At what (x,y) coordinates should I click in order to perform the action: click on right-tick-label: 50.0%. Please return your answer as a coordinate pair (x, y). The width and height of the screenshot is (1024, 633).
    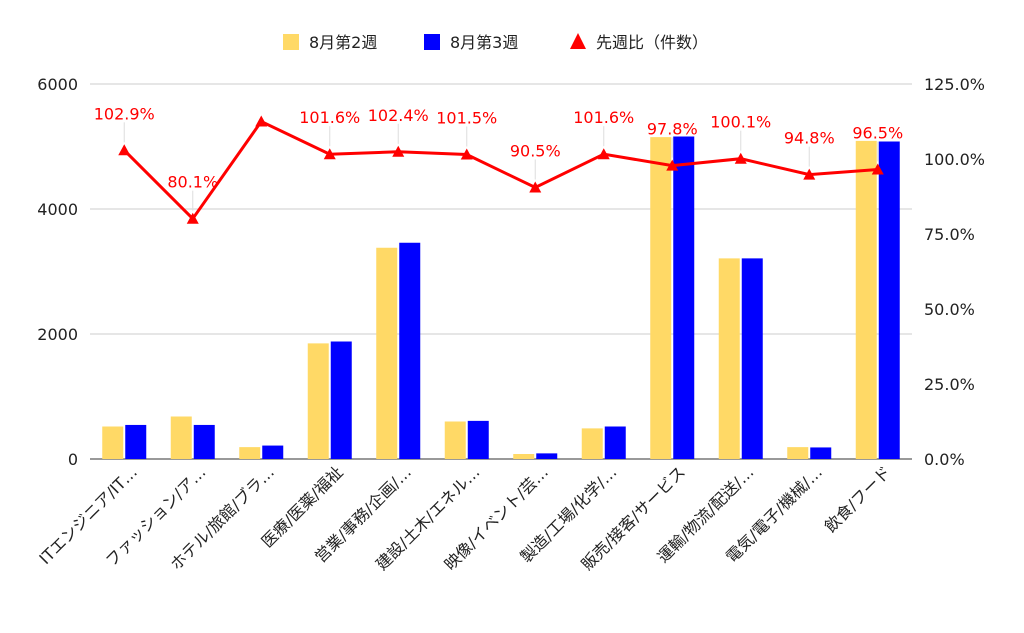
    Looking at the image, I should click on (949, 309).